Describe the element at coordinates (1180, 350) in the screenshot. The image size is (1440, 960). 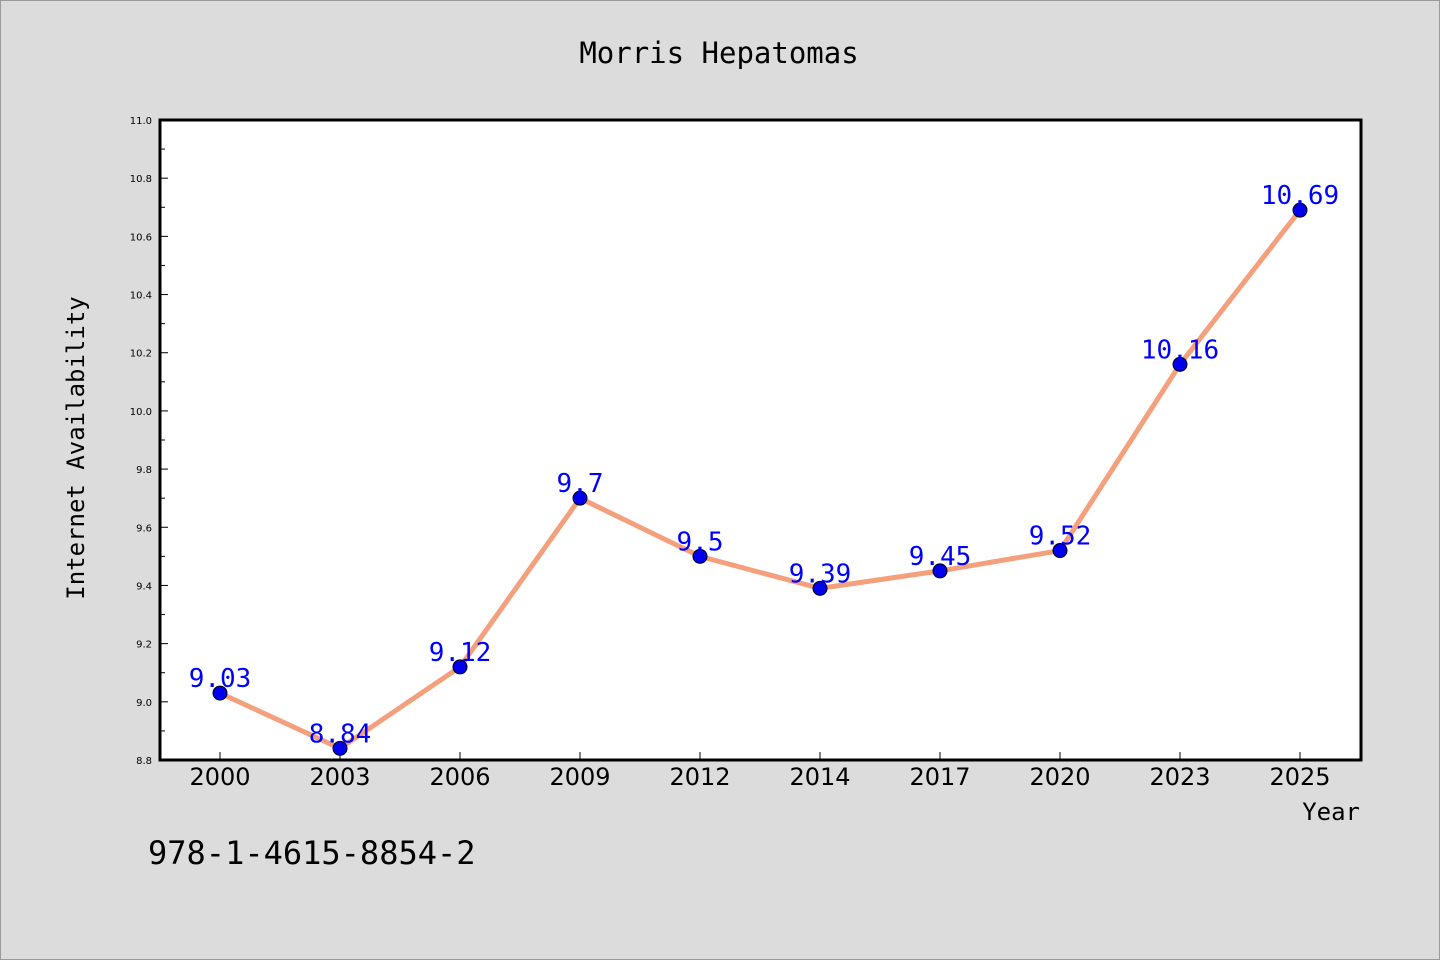
I see `data-label: 10.16` at that location.